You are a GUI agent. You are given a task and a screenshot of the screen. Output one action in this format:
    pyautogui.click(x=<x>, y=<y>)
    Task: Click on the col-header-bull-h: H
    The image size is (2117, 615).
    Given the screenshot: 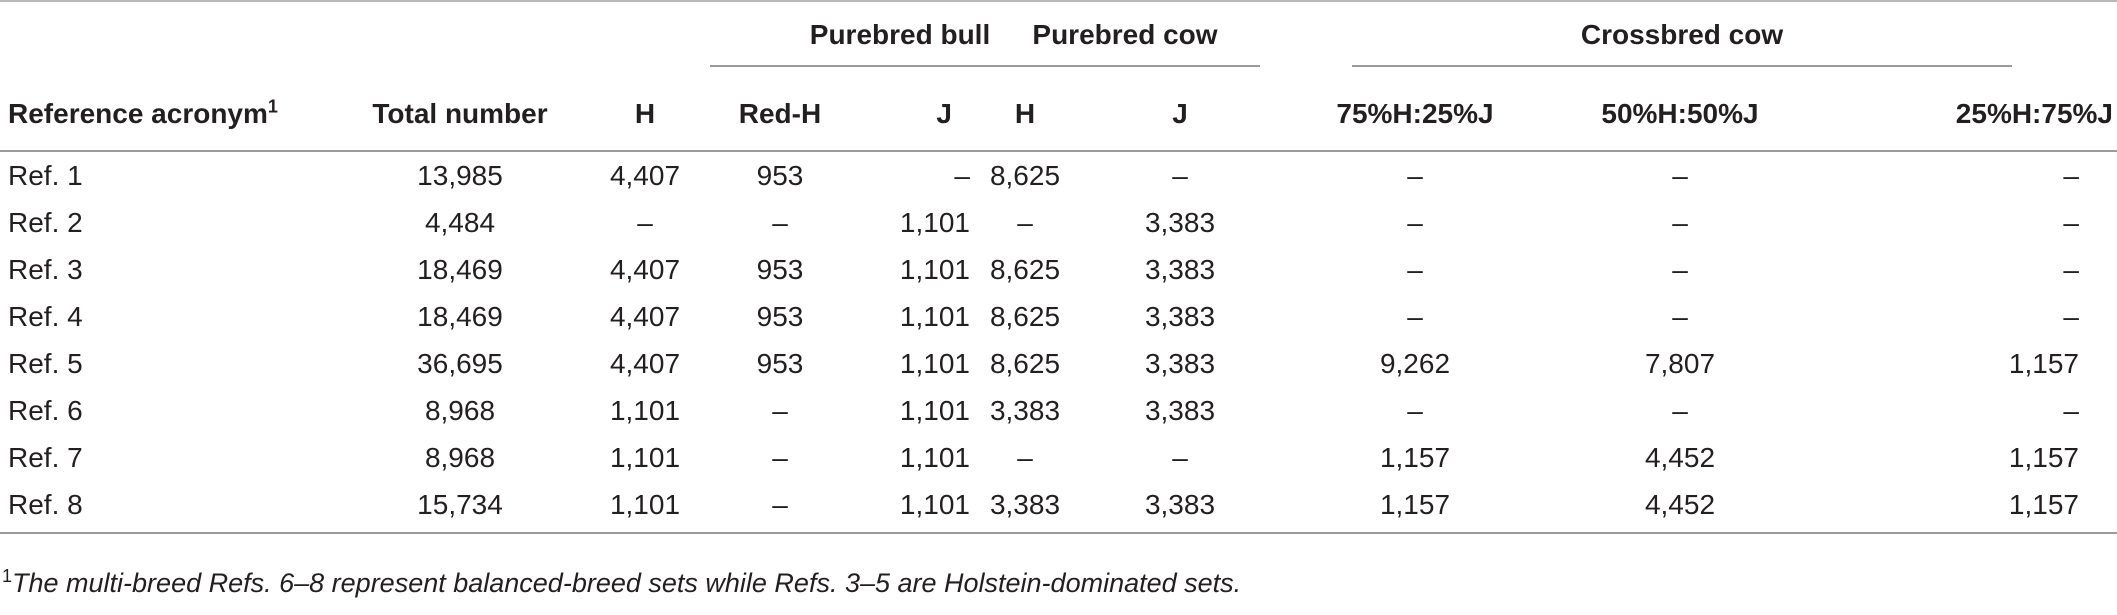 What is the action you would take?
    pyautogui.click(x=645, y=115)
    